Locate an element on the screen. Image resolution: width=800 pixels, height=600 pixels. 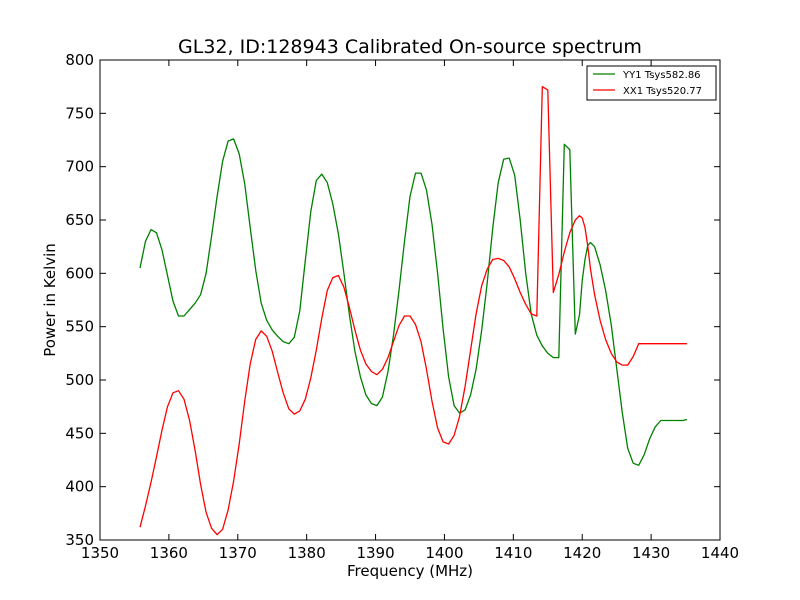
x-axis-label: Frequency (MHz) is located at coordinates (410, 571).